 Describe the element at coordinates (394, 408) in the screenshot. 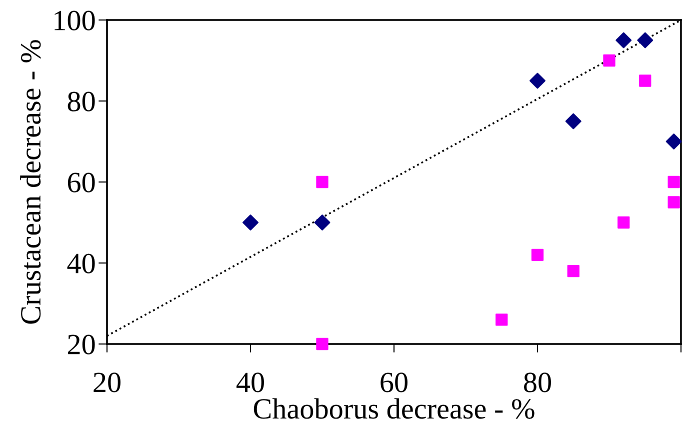

I see `x-axis-title: Chaoborus decrease - %` at that location.